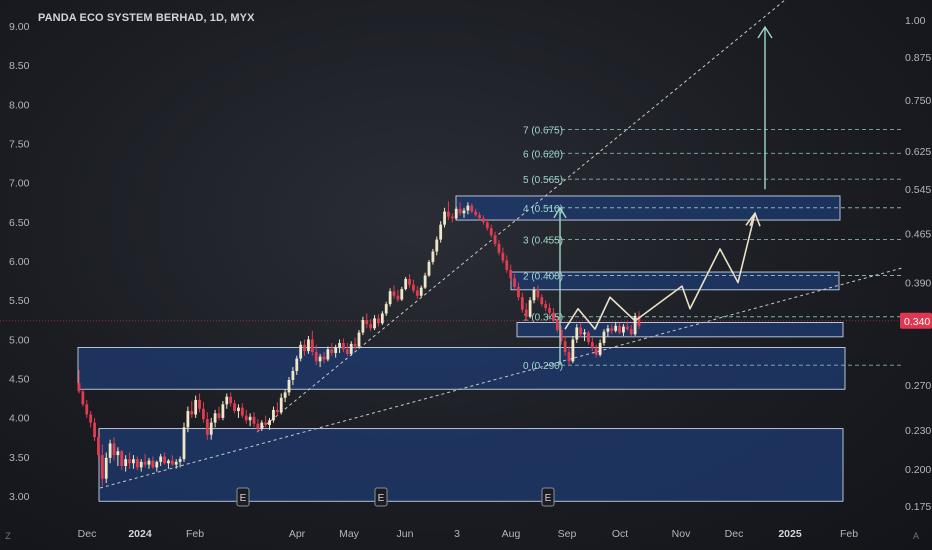 Image resolution: width=932 pixels, height=550 pixels. Describe the element at coordinates (918, 101) in the screenshot. I see `right-axis-tick-label: 0.750` at that location.